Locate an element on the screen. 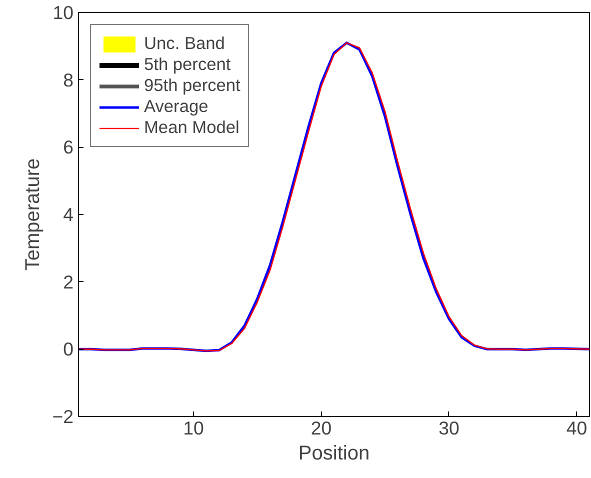 The image size is (591, 478). legend-label: Unc. Band is located at coordinates (184, 43).